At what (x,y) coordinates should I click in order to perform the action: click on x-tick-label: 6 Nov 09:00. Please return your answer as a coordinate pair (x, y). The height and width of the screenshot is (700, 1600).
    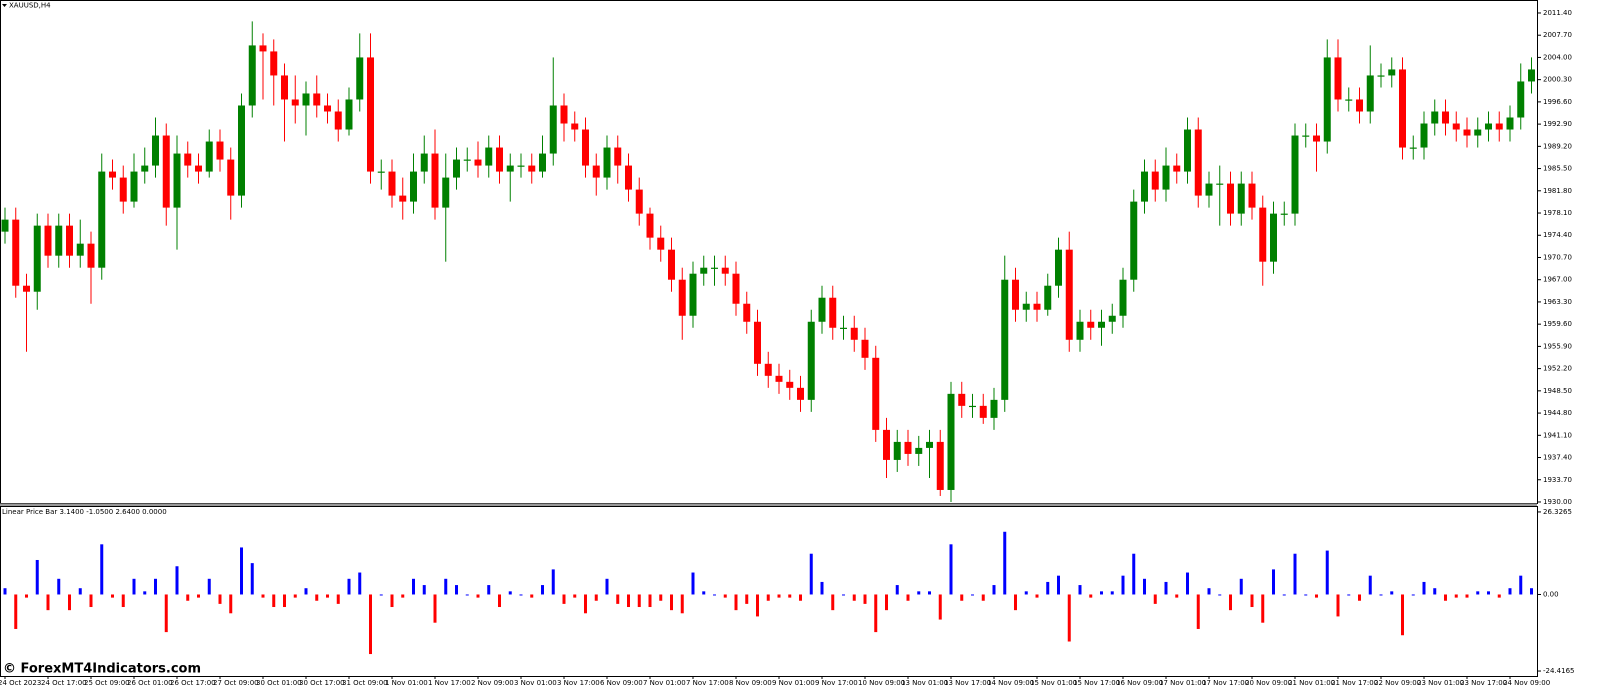
    Looking at the image, I should click on (621, 683).